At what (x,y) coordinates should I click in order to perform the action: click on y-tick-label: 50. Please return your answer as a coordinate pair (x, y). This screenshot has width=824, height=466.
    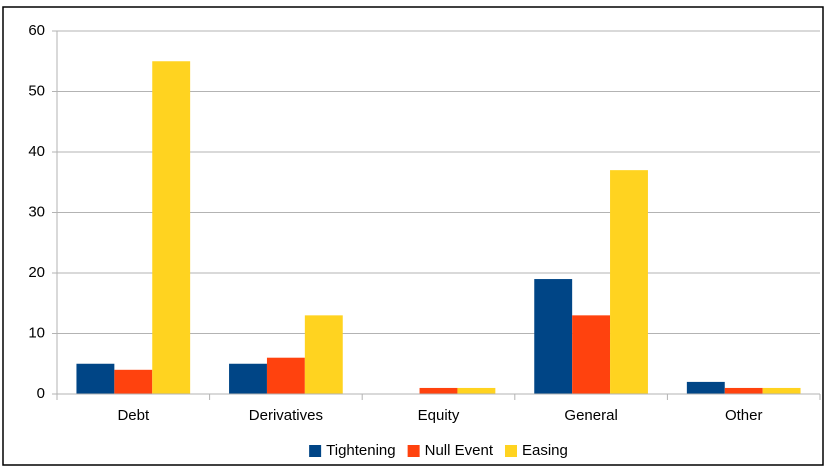
    Looking at the image, I should click on (36, 90).